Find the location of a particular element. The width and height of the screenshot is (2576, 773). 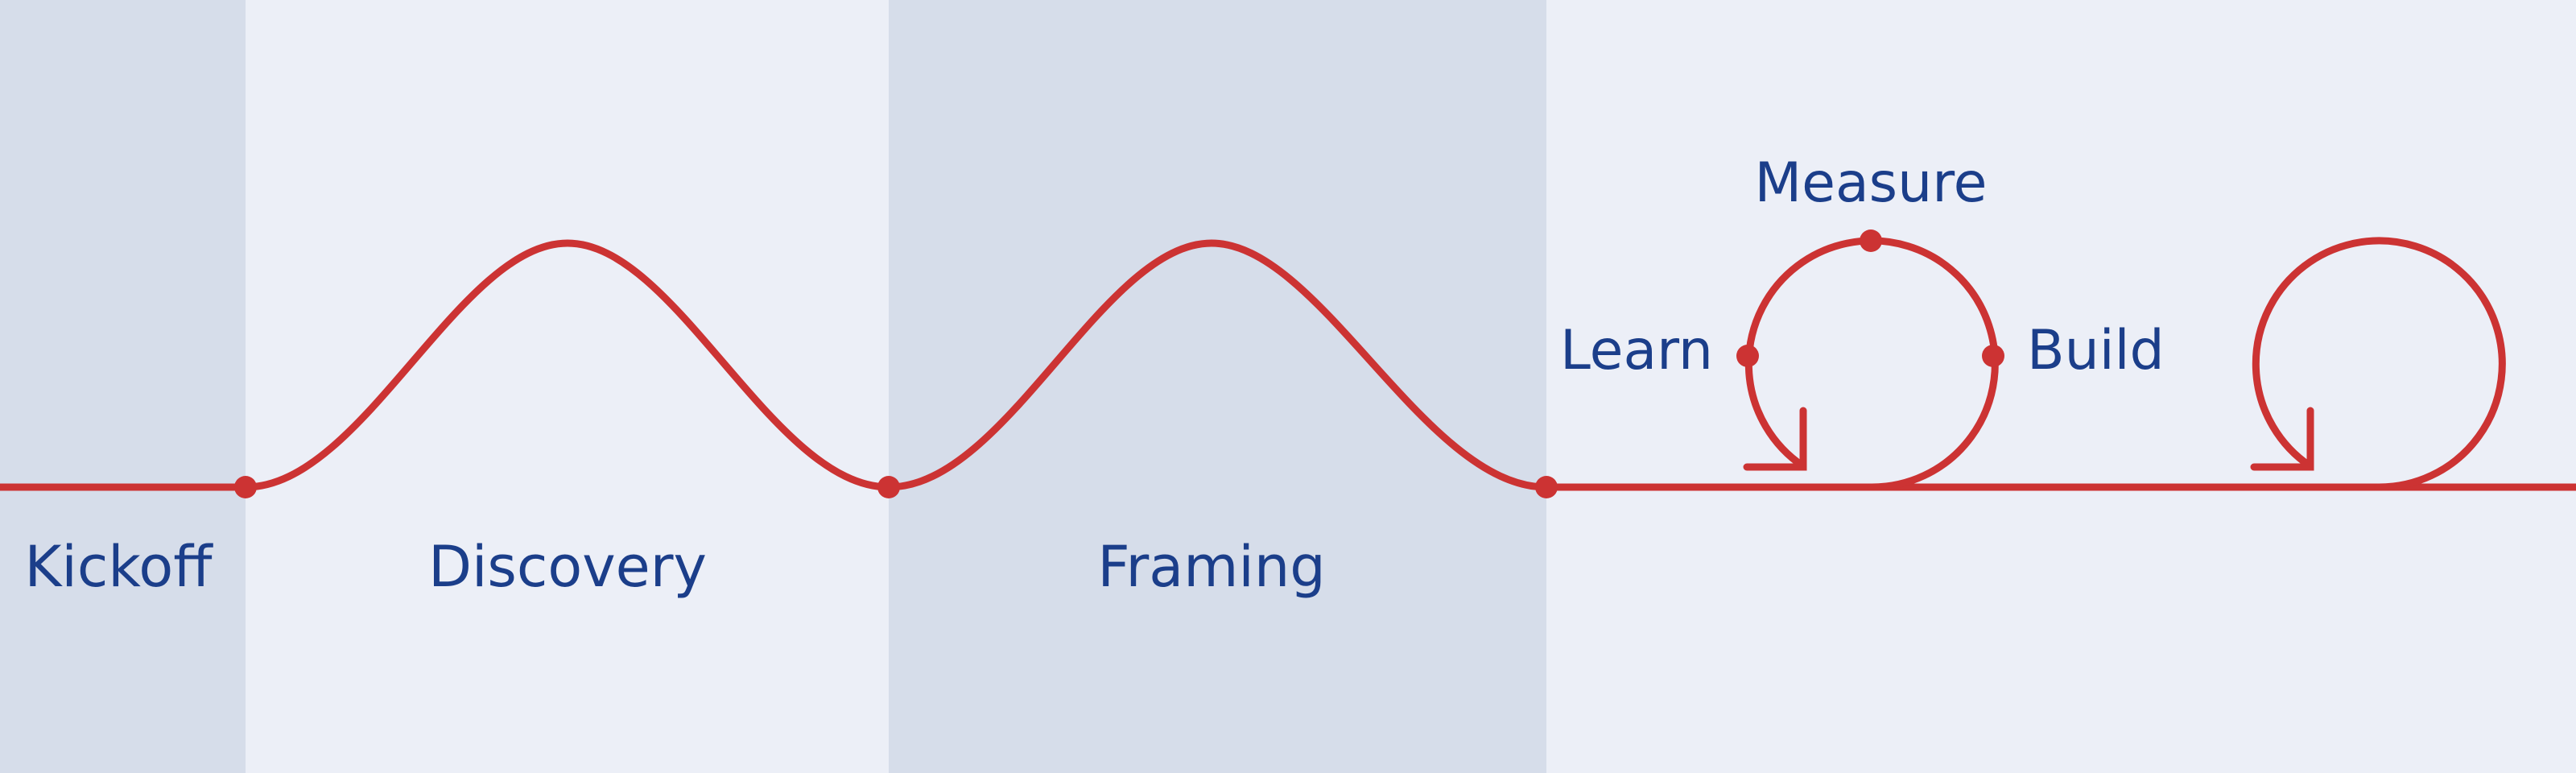

loop-repeat-circle is located at coordinates (2379, 364).